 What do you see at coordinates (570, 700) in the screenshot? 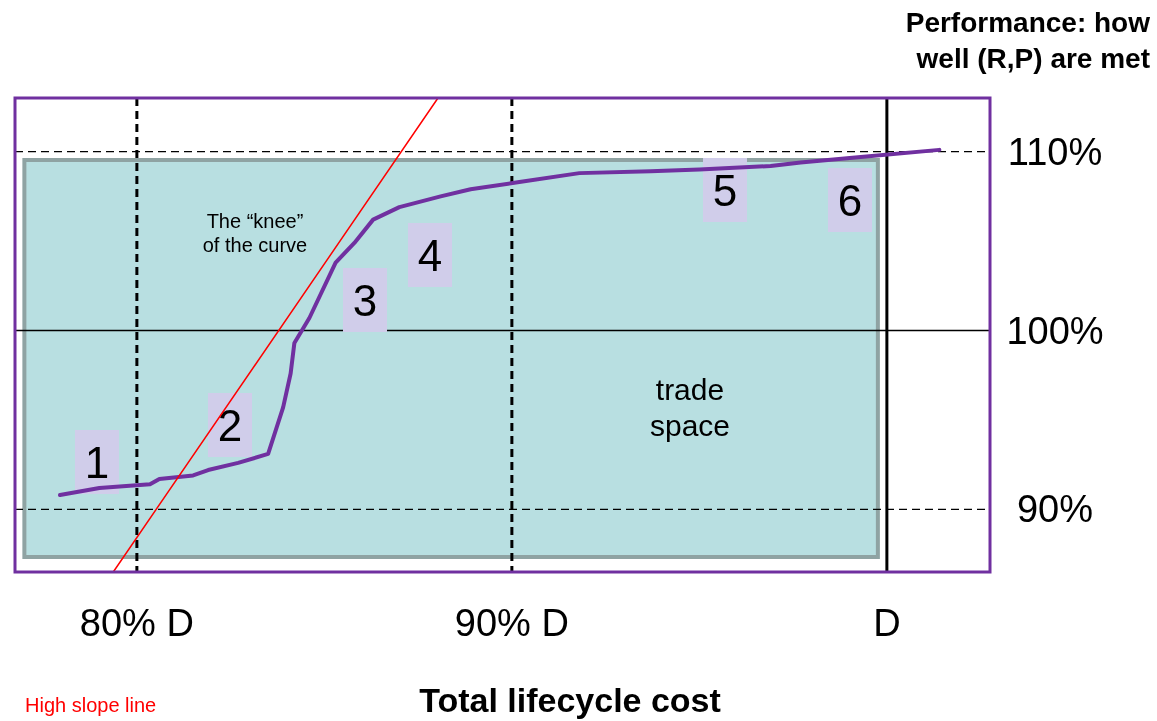
I see `x-axis-title: Total lifecycle cost` at bounding box center [570, 700].